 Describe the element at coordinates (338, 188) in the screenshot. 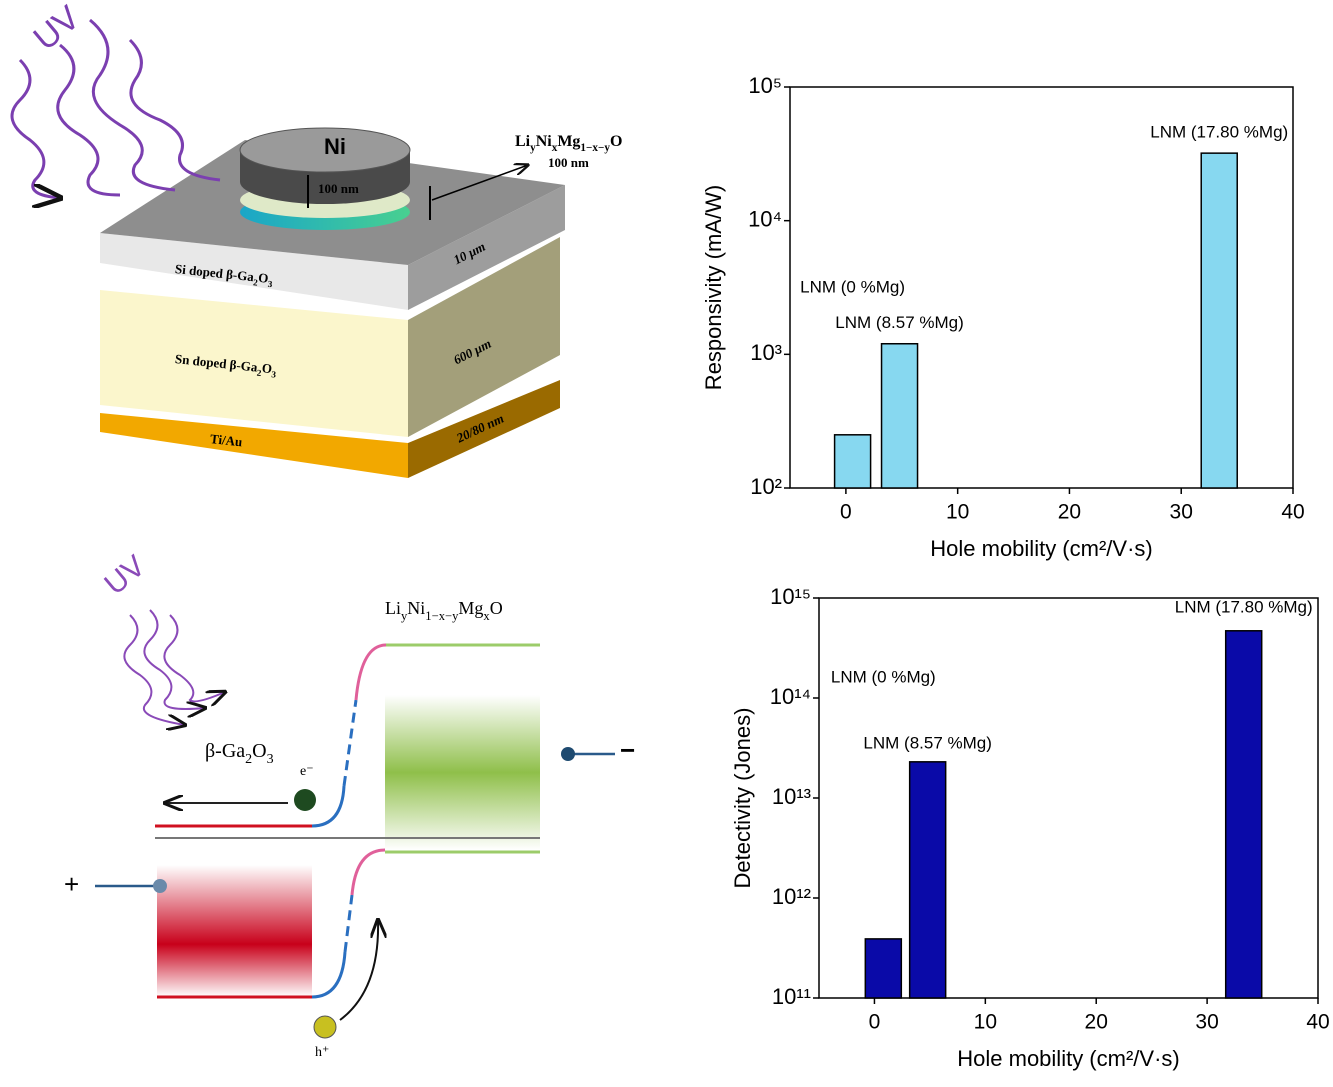

I see `contact-thickness: 100 nm` at that location.